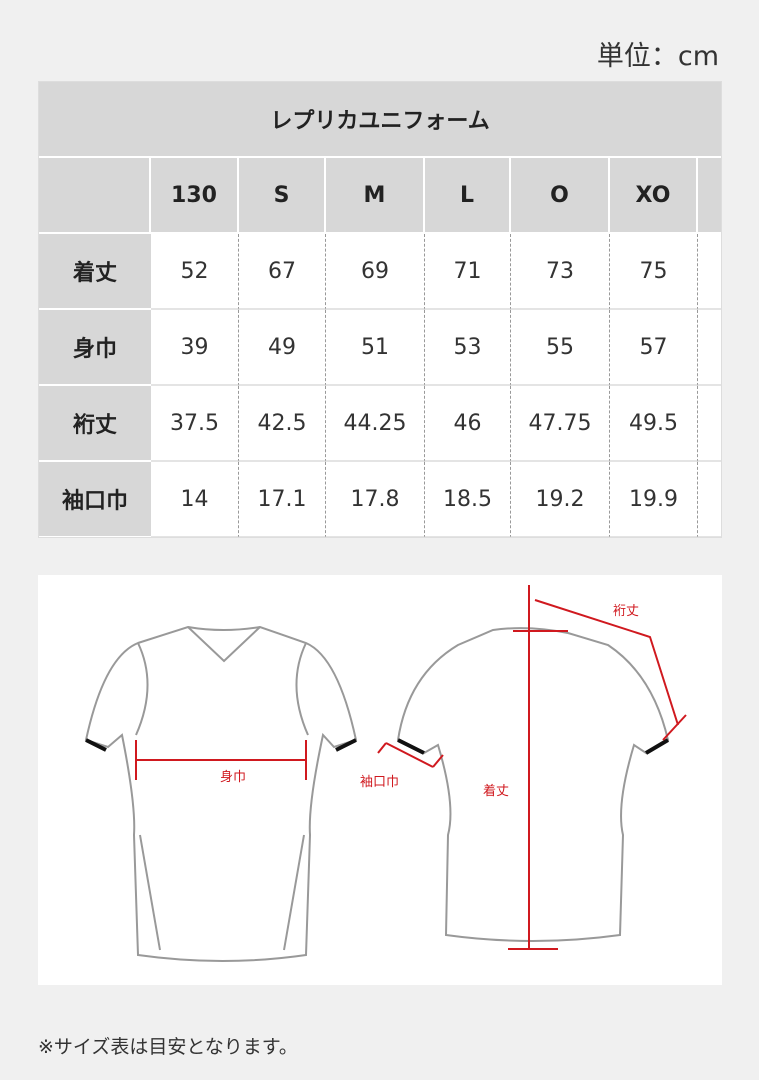  Describe the element at coordinates (533, 784) in the screenshot. I see `back-shirt-illustration` at that location.